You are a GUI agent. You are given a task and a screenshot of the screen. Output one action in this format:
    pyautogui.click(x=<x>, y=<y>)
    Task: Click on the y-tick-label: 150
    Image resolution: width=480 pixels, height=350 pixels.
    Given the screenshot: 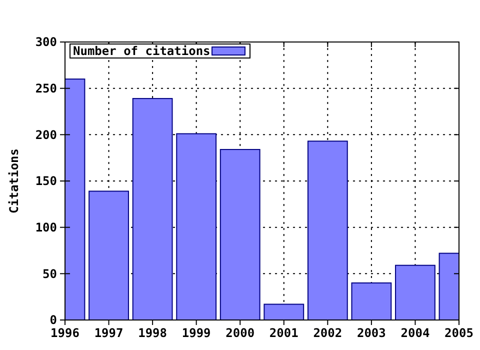 What is the action you would take?
    pyautogui.click(x=46, y=181)
    